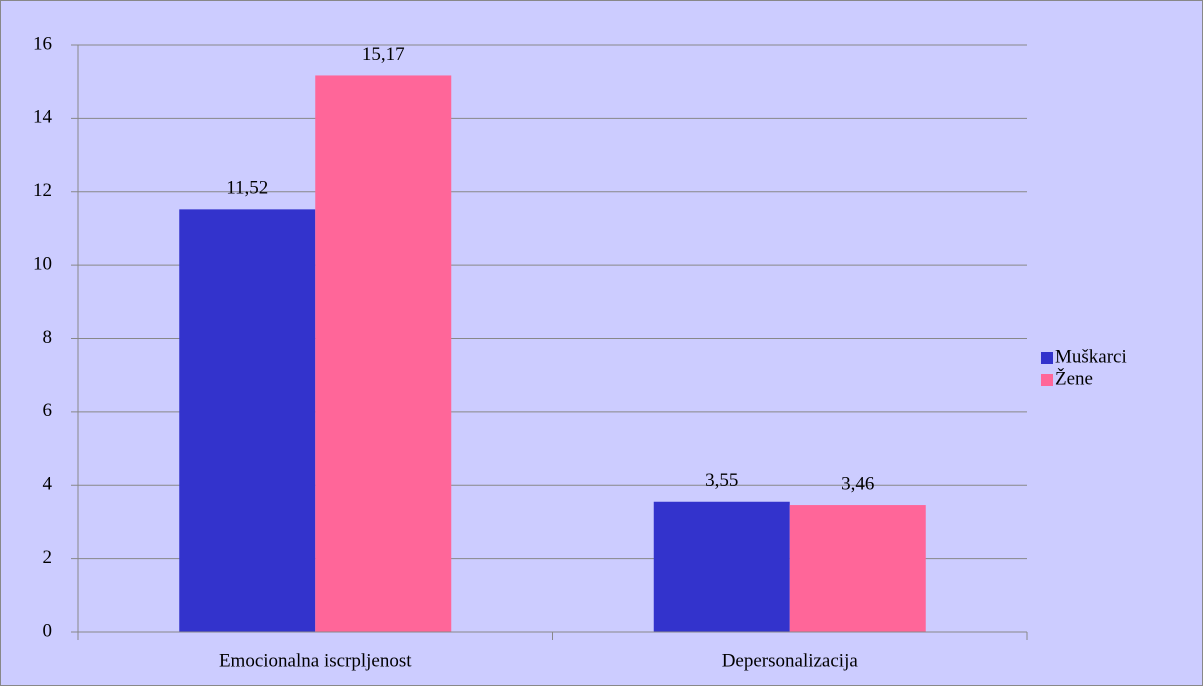 Image resolution: width=1203 pixels, height=686 pixels. What do you see at coordinates (790, 660) in the screenshot?
I see `x-tick-label: Depersonalizacija` at bounding box center [790, 660].